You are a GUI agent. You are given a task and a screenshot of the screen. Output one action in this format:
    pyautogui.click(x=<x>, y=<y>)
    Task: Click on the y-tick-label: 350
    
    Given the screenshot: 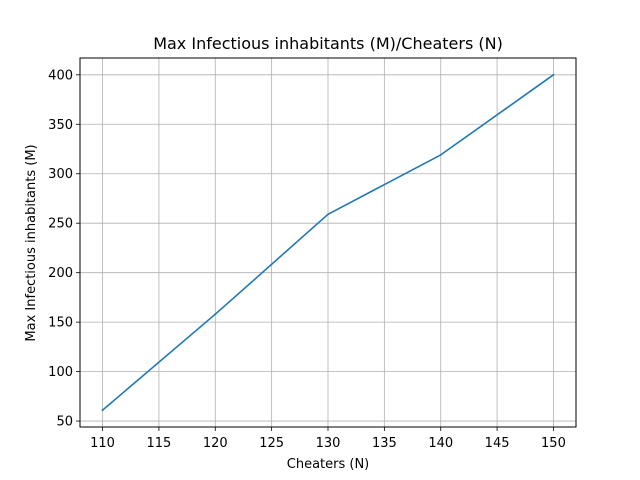 What is the action you would take?
    pyautogui.click(x=60, y=125)
    